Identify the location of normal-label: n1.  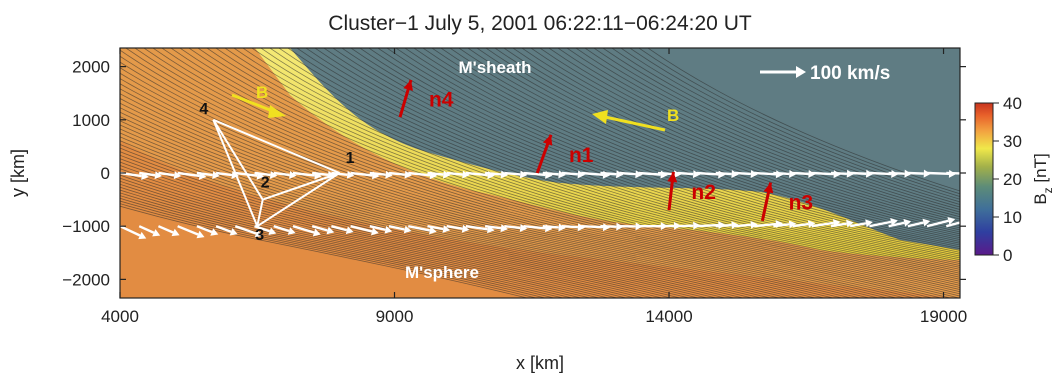
(581, 155).